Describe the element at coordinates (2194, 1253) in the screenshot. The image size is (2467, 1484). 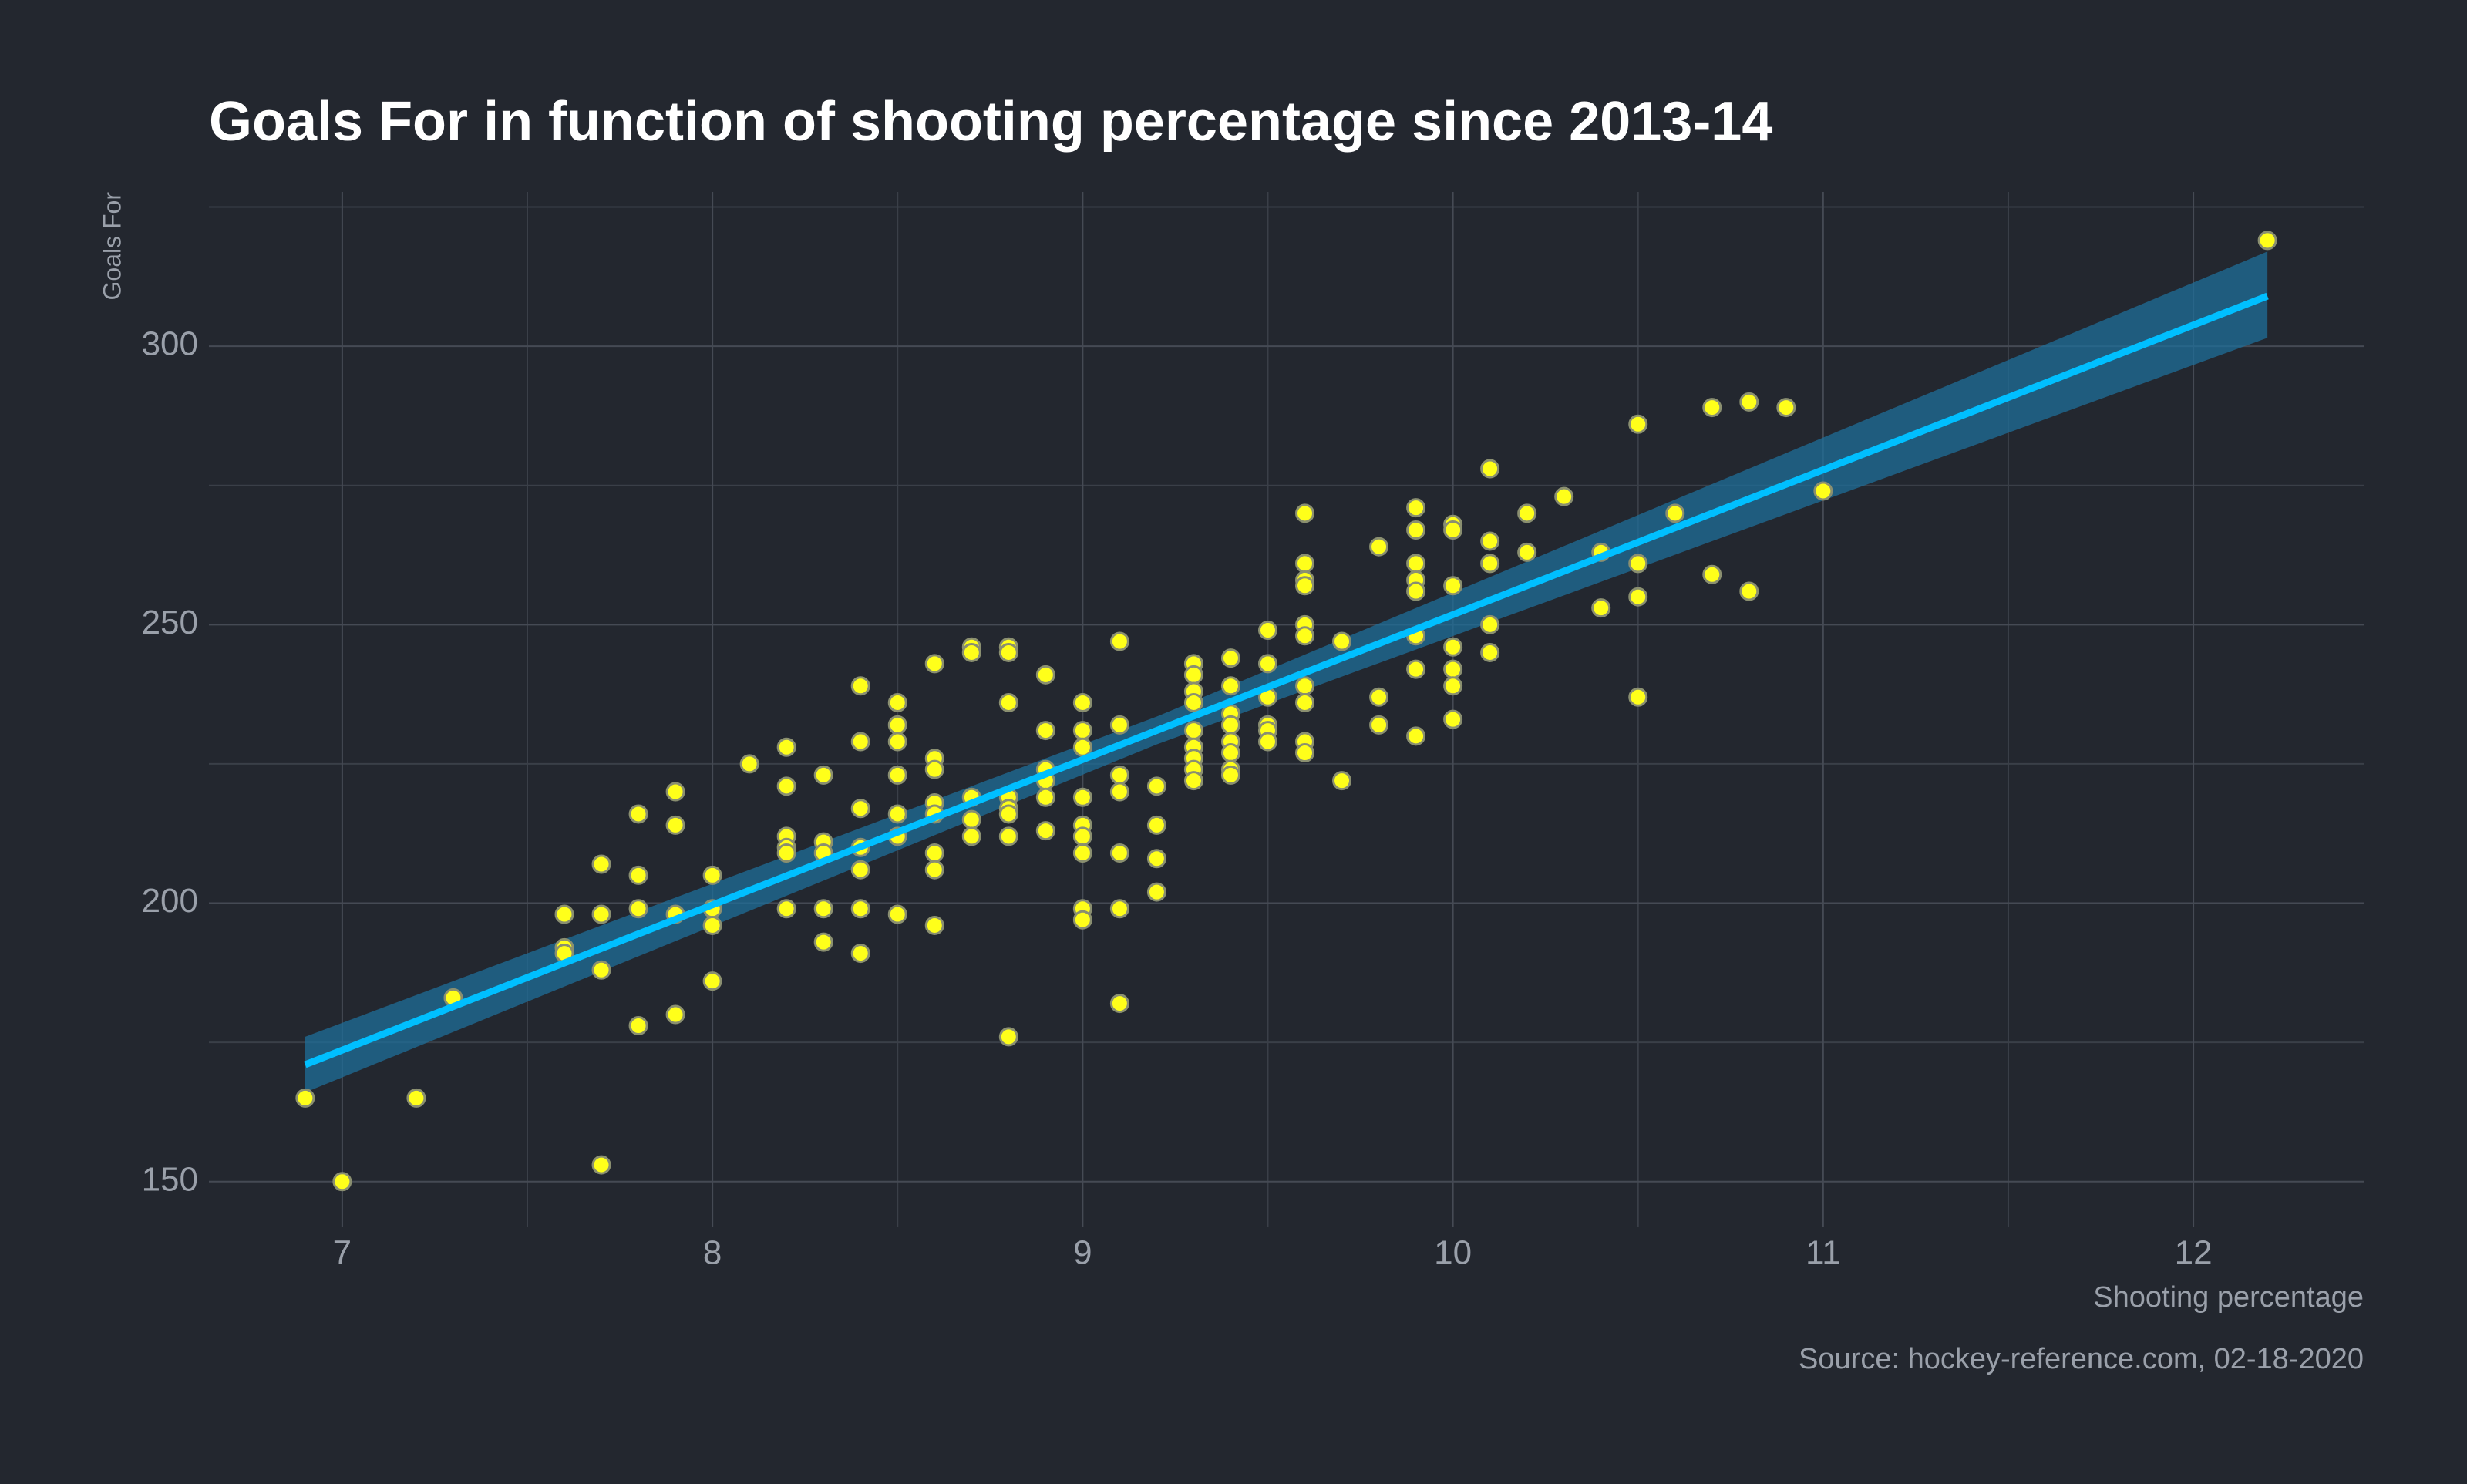
I see `x-tick-label: 12` at that location.